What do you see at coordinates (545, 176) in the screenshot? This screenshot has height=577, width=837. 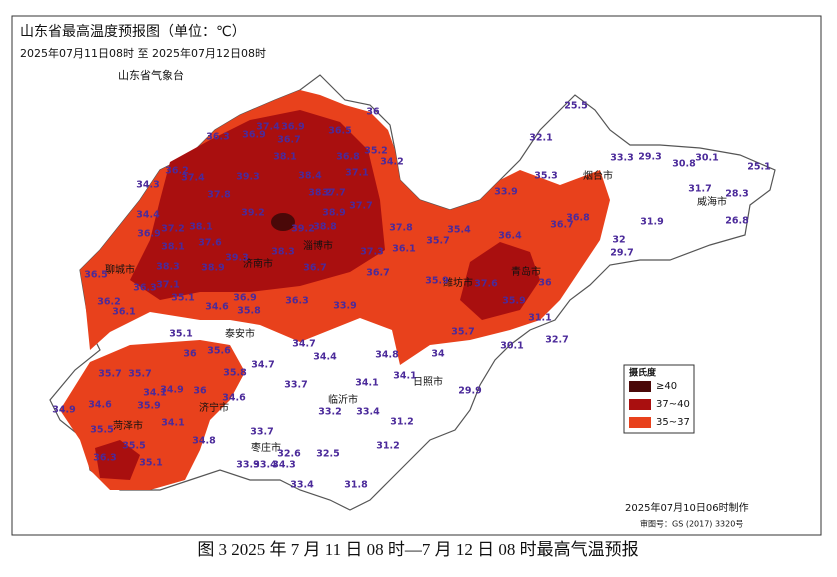 I see `station-value: 35.3` at bounding box center [545, 176].